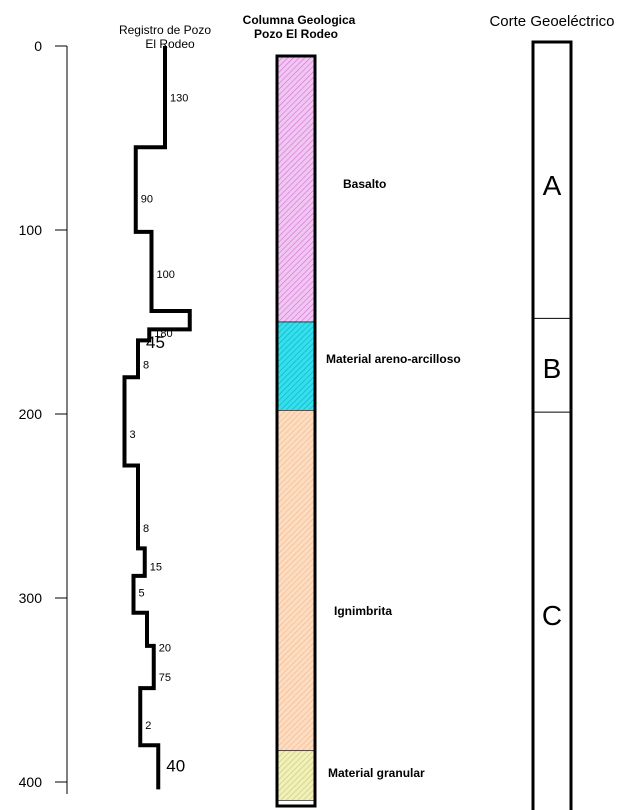 The height and width of the screenshot is (810, 623). I want to click on well-log-reading-label: 100, so click(166, 275).